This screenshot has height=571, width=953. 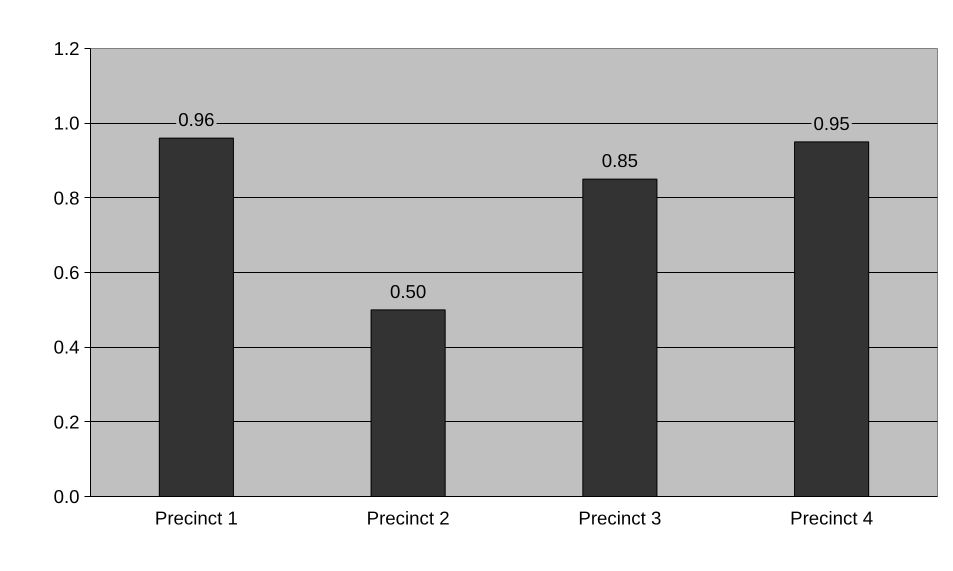 What do you see at coordinates (67, 197) in the screenshot?
I see `y-tick-label: 0.8` at bounding box center [67, 197].